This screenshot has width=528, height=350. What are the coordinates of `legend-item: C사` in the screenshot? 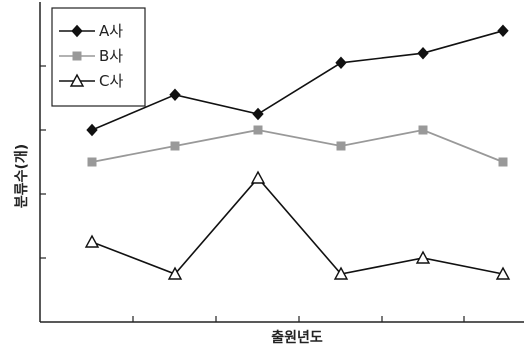 It's located at (91, 81).